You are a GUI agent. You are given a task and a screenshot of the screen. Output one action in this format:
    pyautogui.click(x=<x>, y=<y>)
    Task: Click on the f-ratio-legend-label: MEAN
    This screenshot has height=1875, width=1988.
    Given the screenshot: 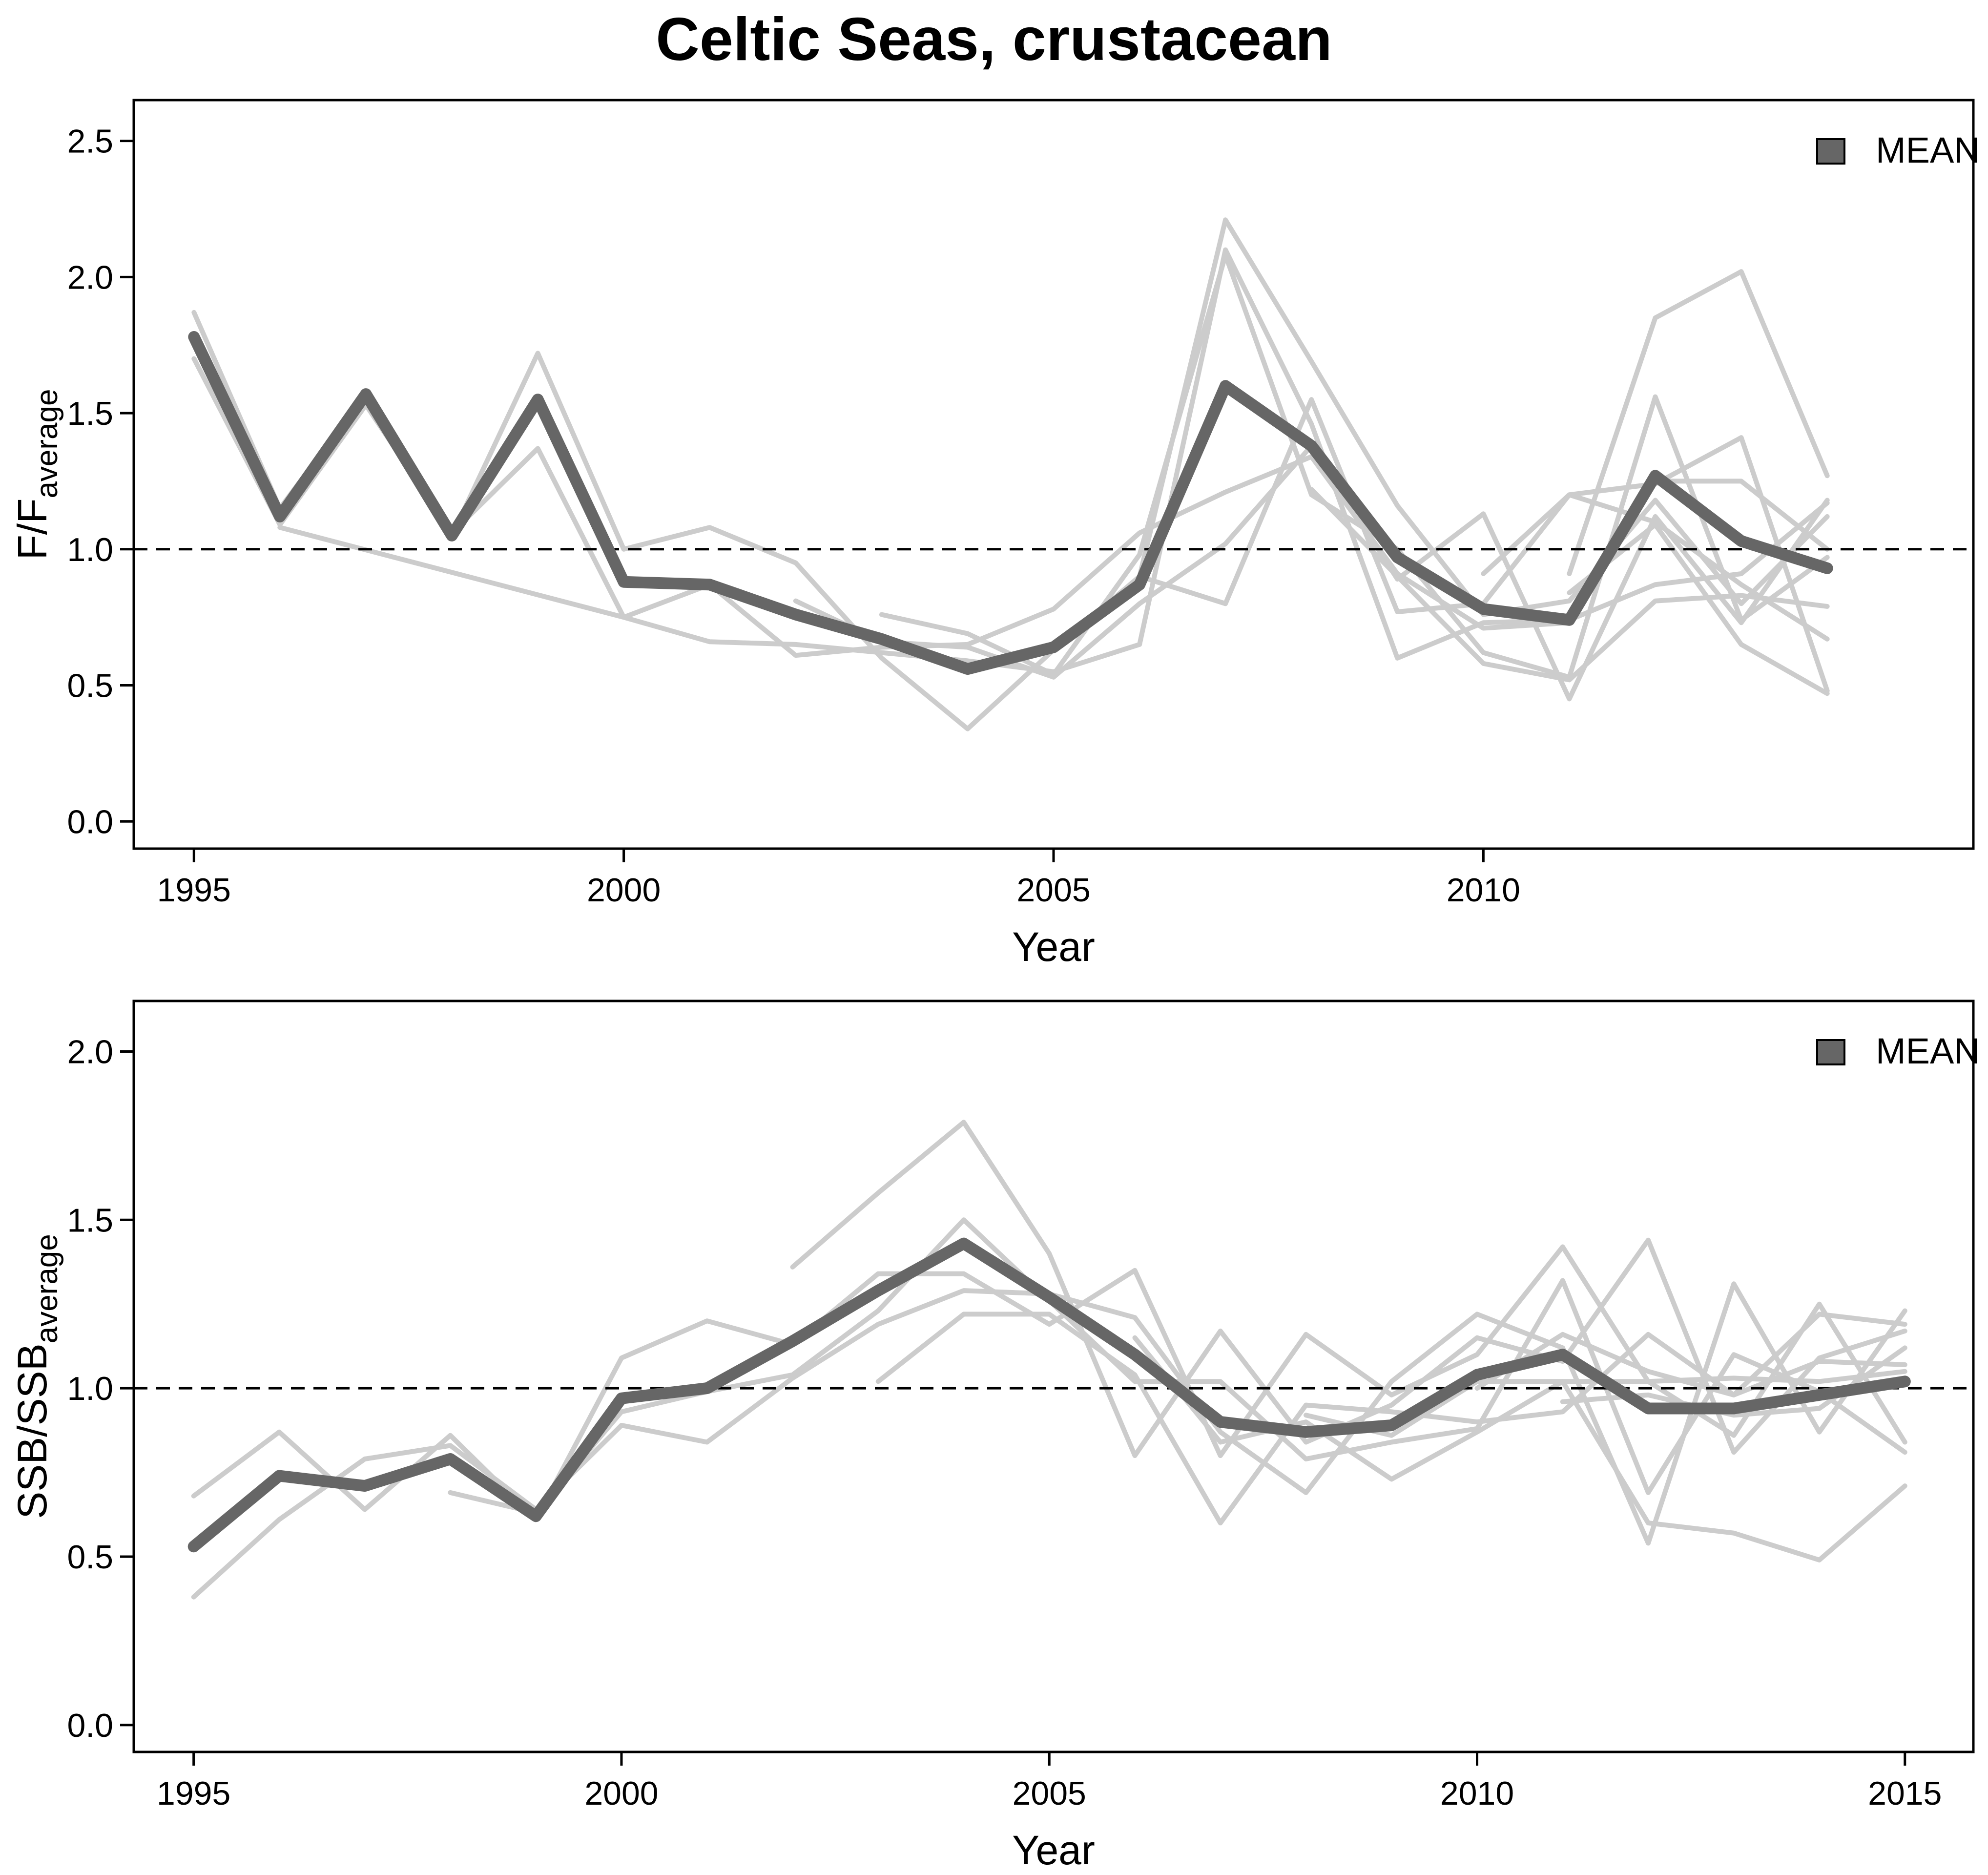 What is the action you would take?
    pyautogui.click(x=1928, y=150)
    